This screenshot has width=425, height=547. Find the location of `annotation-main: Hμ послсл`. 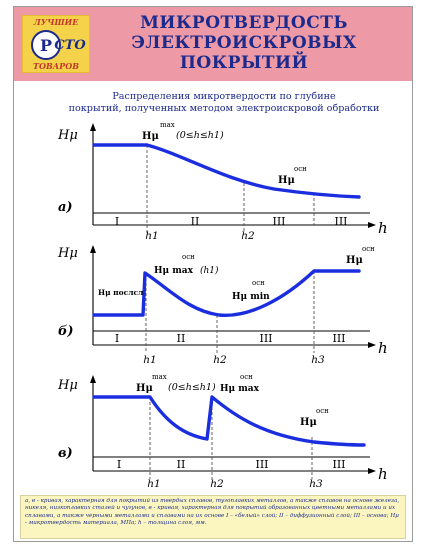

annotation-main: Hμ послсл is located at coordinates (121, 292).